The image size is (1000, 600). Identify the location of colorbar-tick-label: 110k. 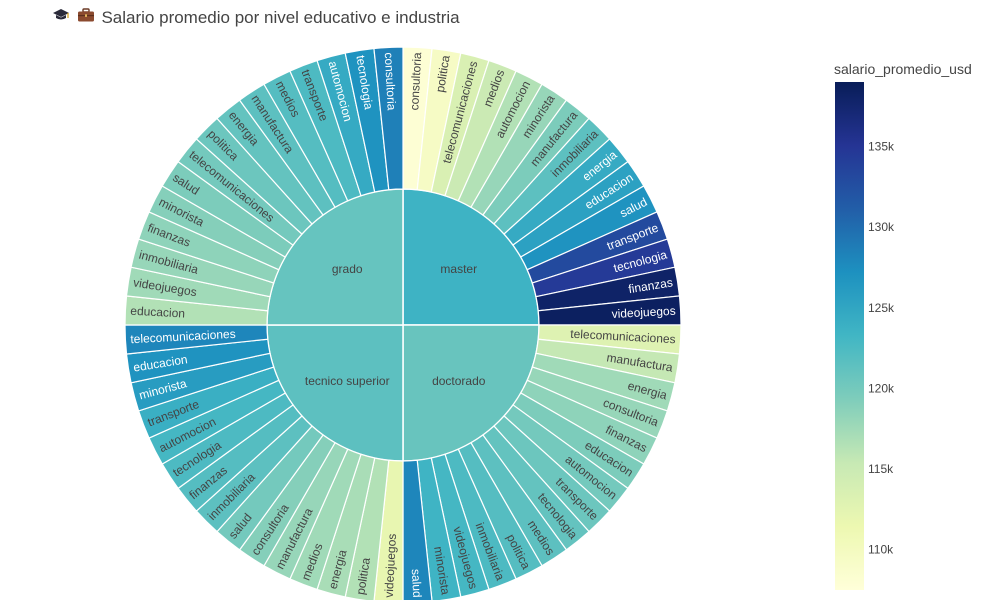
(881, 550).